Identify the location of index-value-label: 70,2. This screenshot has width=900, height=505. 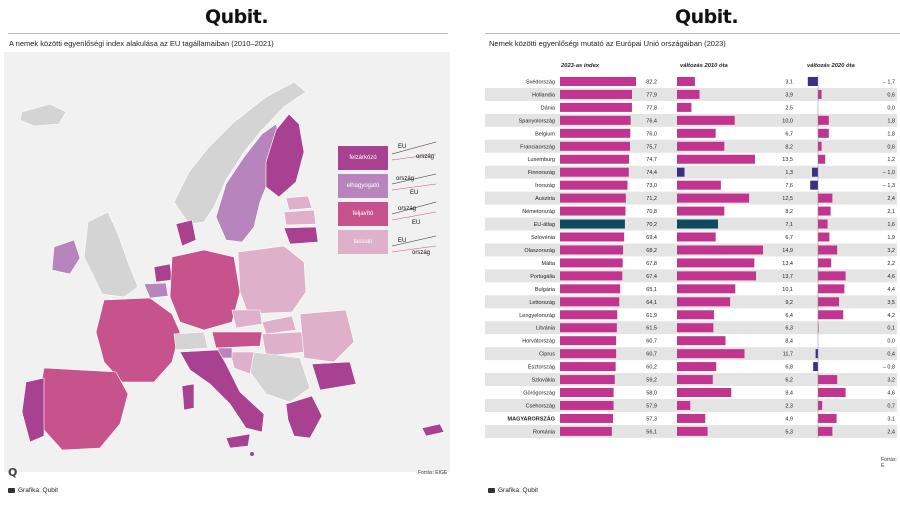
(651, 225).